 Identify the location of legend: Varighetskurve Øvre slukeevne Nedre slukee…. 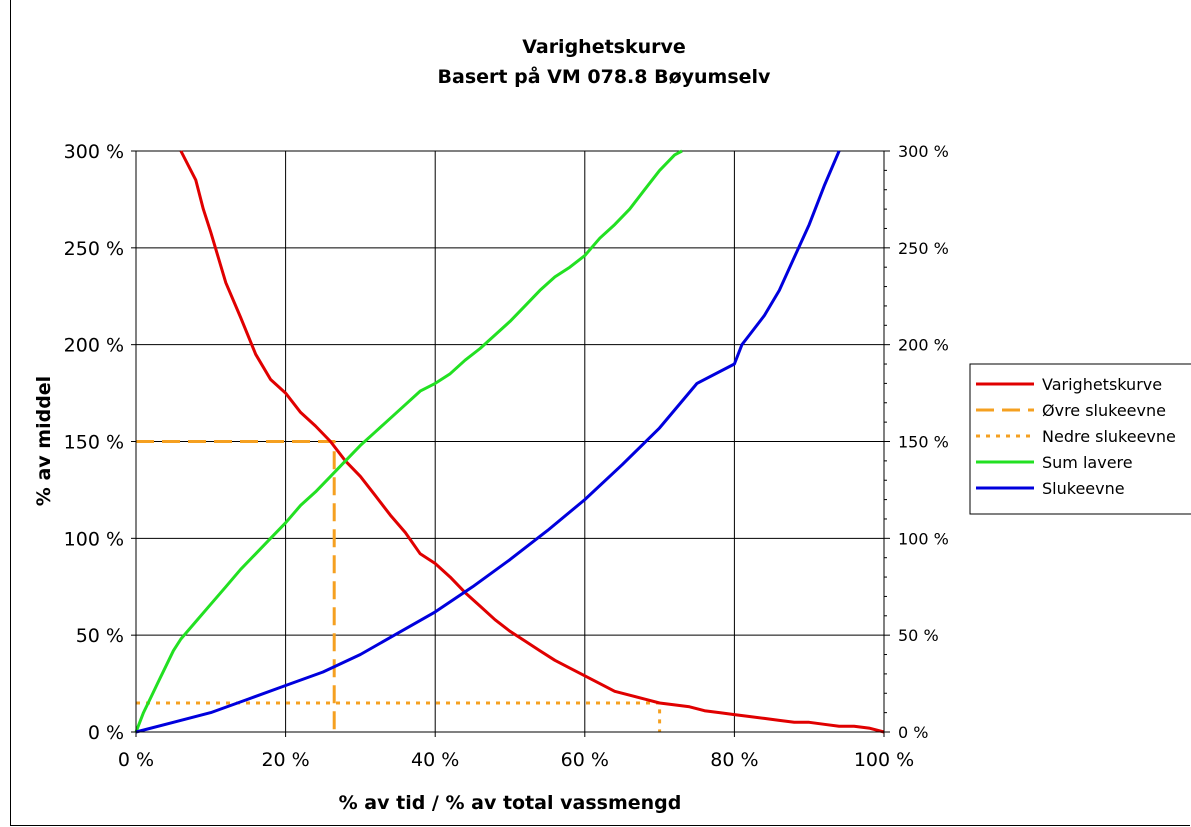
(1080, 439).